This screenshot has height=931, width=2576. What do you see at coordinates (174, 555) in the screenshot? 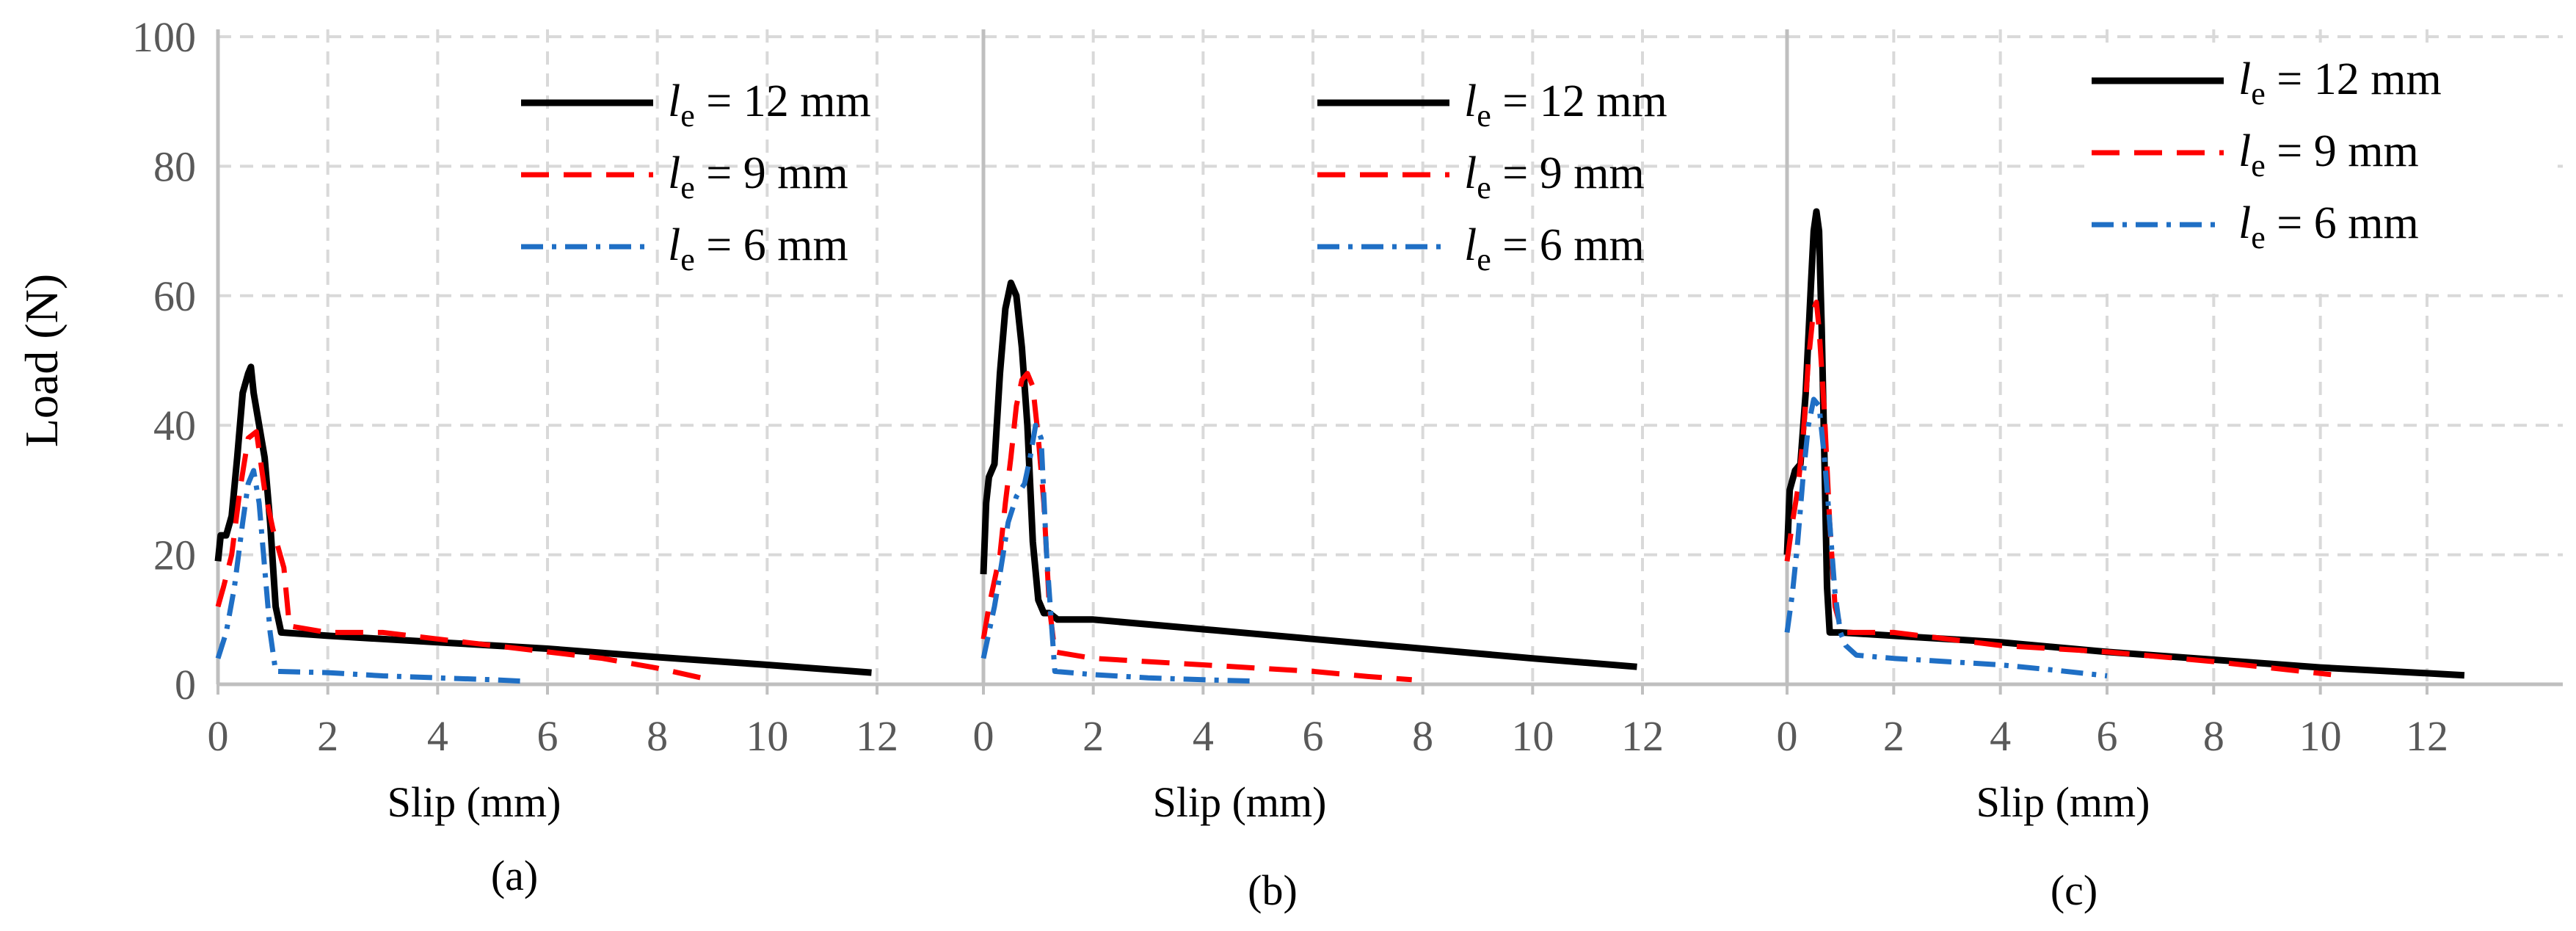
I see `y-tick-label: 20` at bounding box center [174, 555].